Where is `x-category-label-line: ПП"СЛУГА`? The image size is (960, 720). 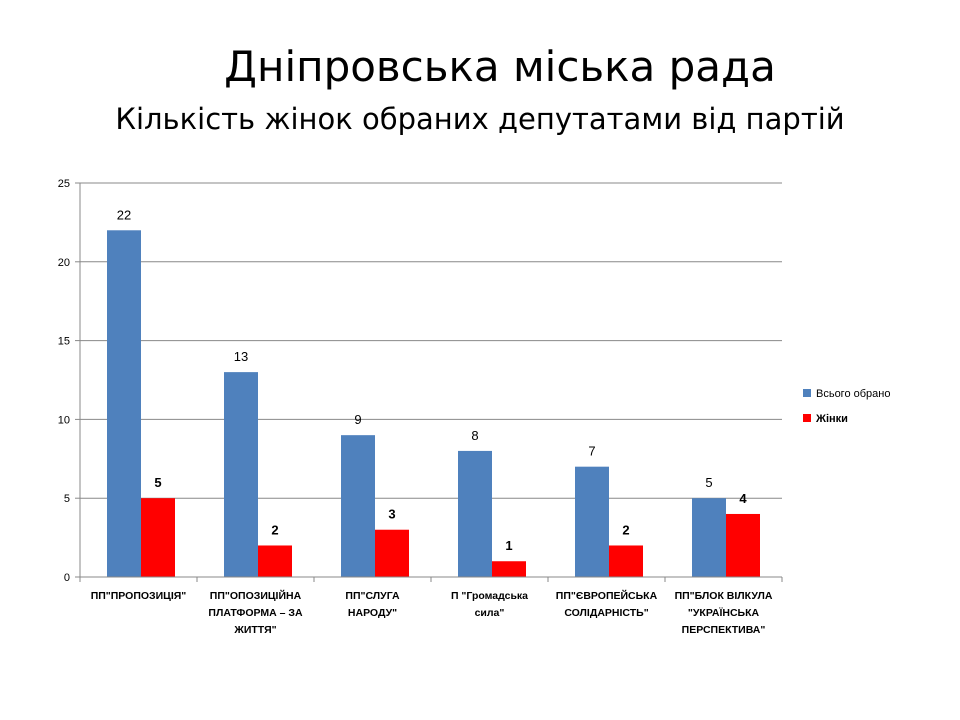 x-category-label-line: ПП"СЛУГА is located at coordinates (372, 596).